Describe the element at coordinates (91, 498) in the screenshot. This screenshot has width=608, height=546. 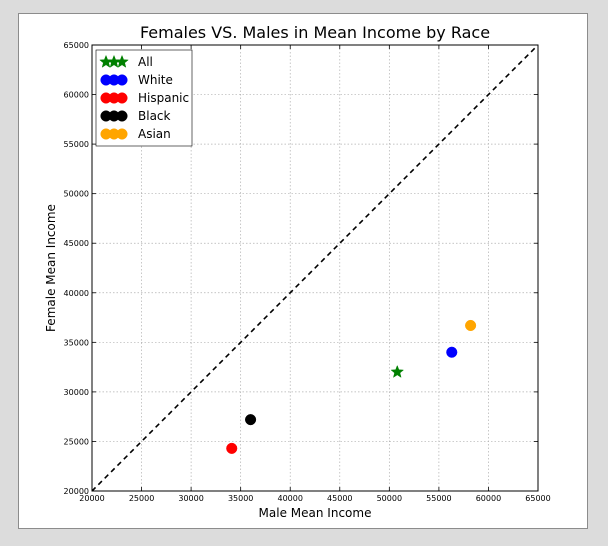
I see `x-tick-label: 20000` at that location.